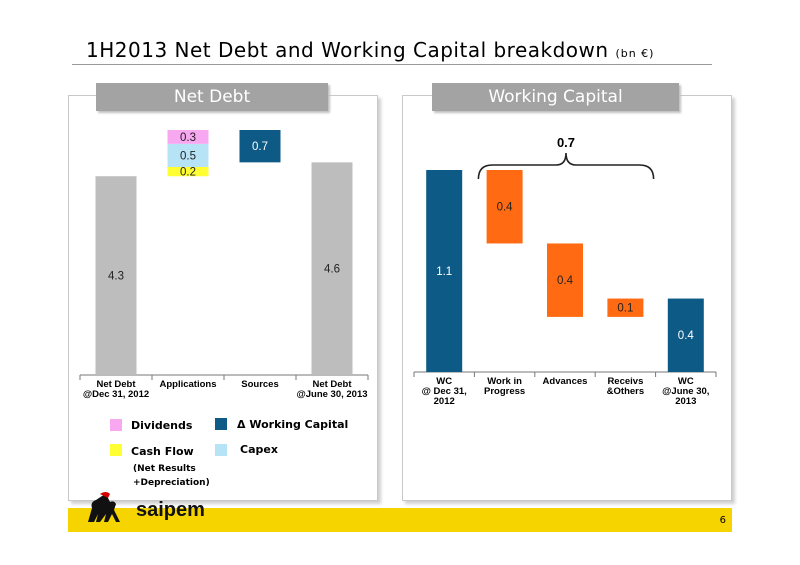 This screenshot has height=565, width=800. I want to click on category-label: Applications, so click(187, 384).